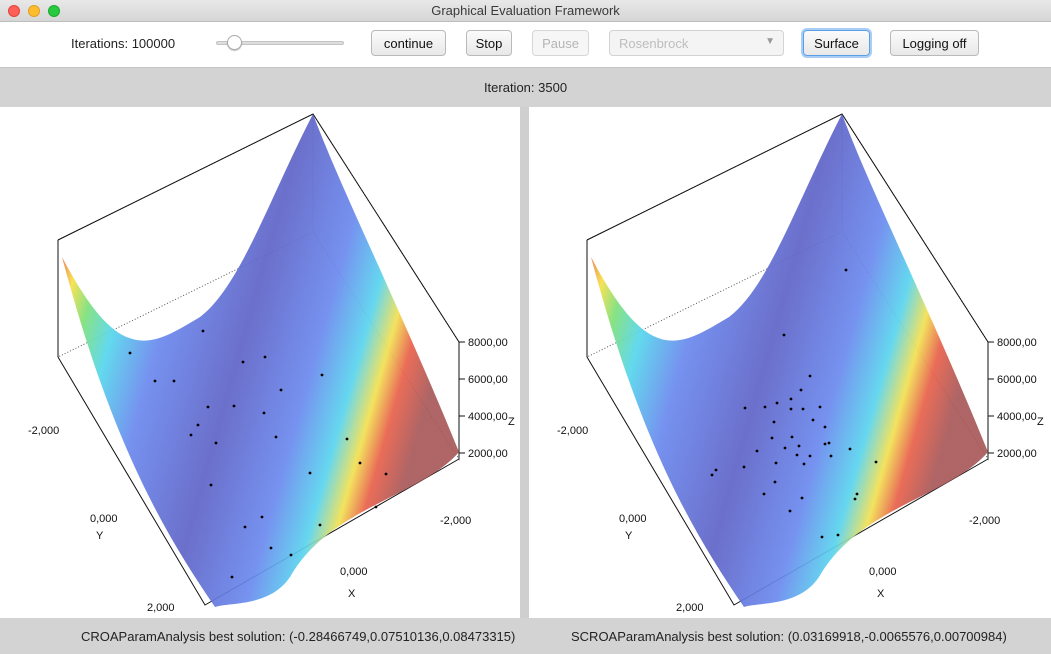 The image size is (1051, 654). I want to click on function-select-value: Rosenbrock, so click(654, 43).